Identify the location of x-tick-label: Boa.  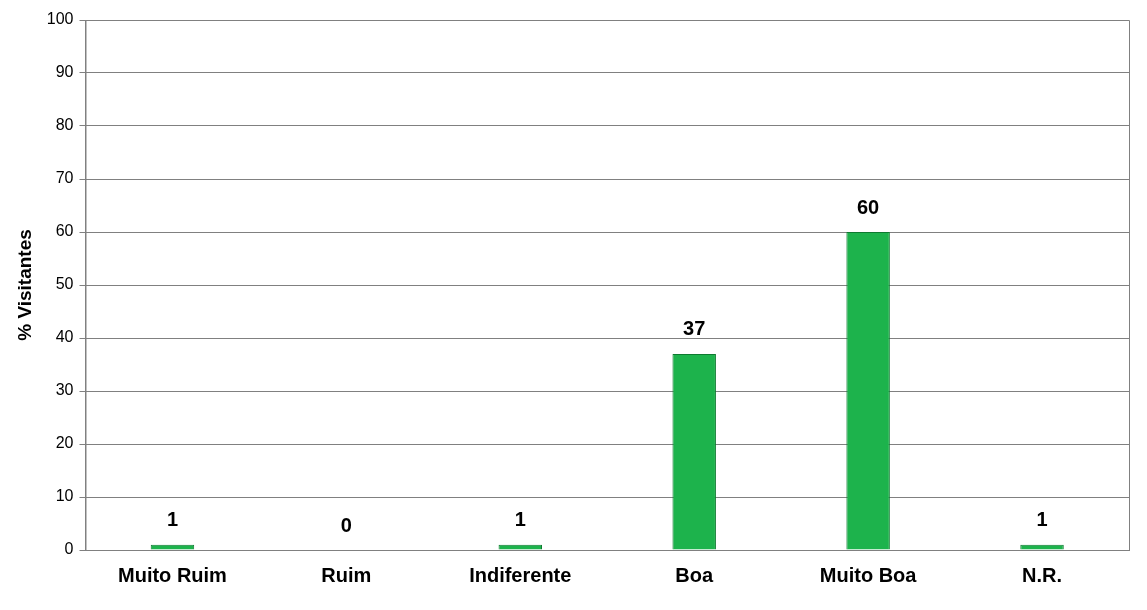
(694, 574).